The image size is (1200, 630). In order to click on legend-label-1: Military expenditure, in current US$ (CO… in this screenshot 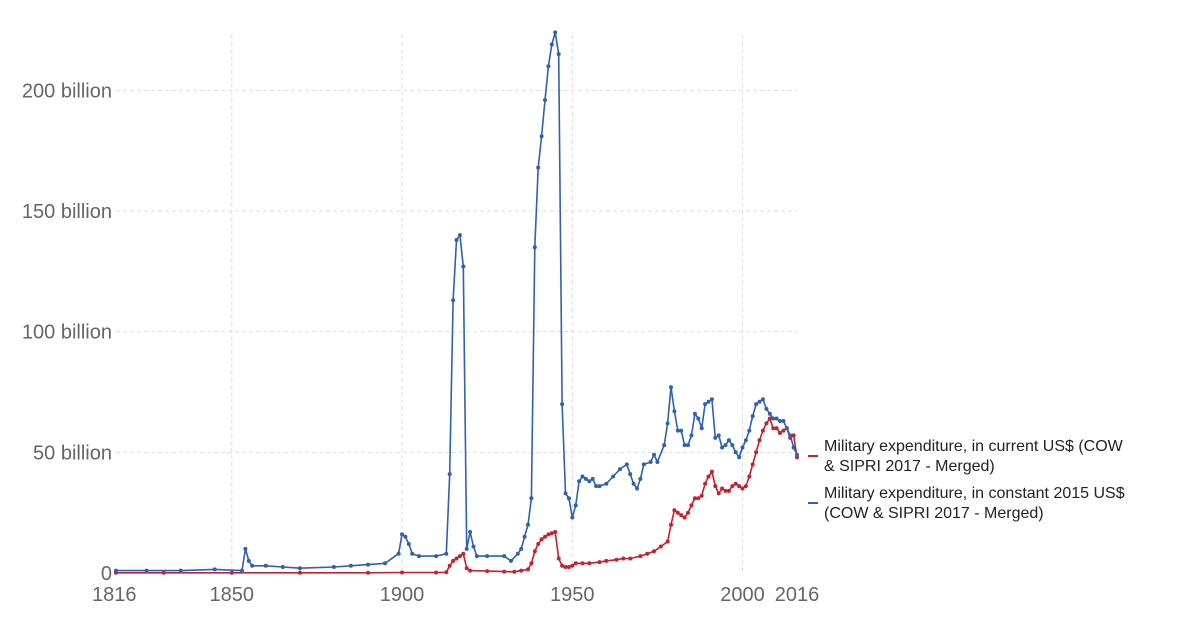, I will do `click(974, 446)`.